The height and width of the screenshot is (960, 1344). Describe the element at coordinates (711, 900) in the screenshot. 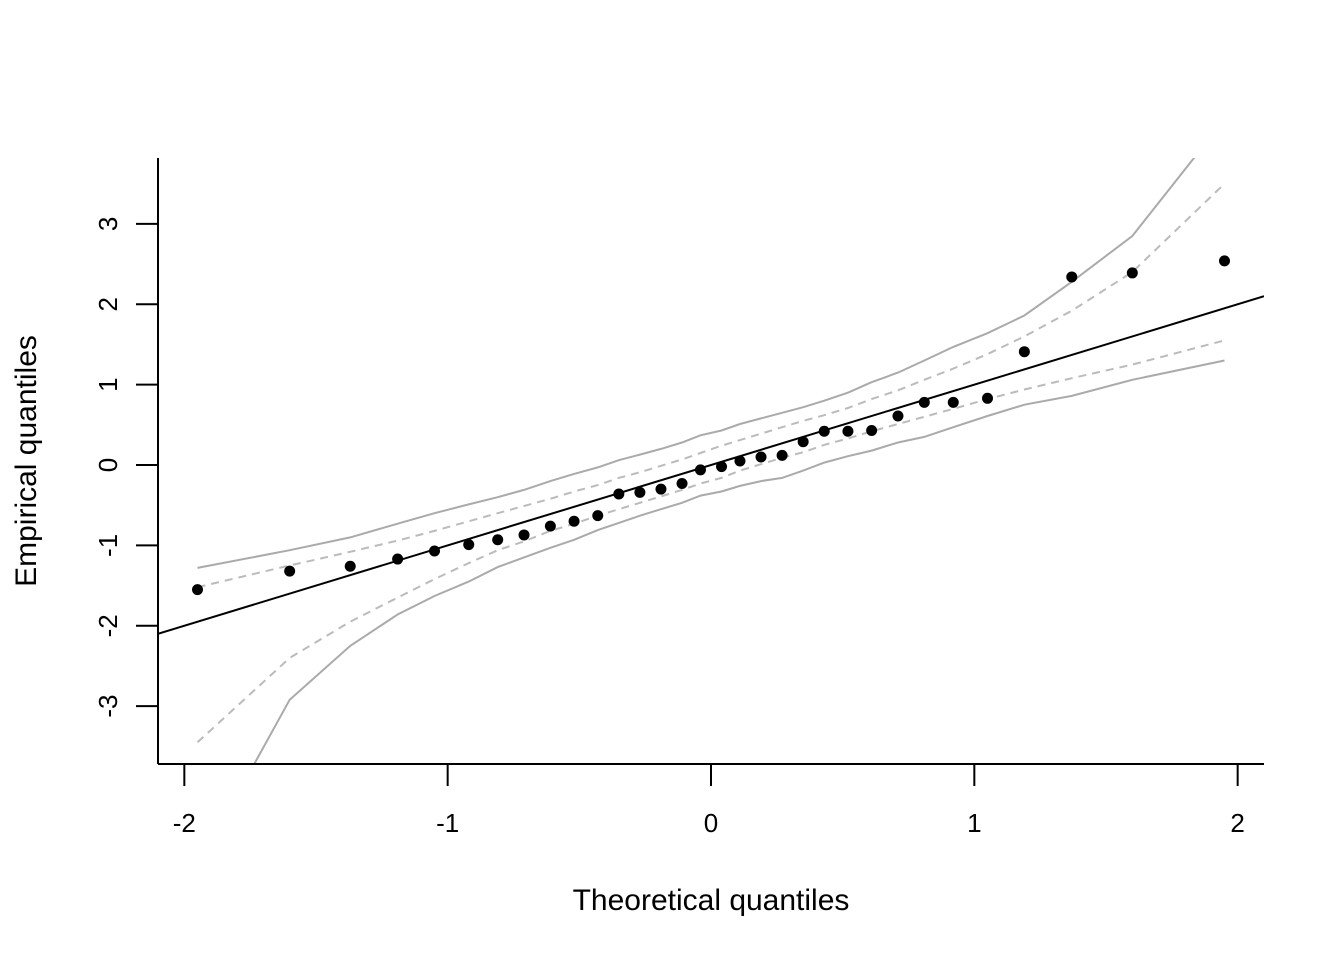

I see `x-axis-title: Theoretical quantiles` at that location.